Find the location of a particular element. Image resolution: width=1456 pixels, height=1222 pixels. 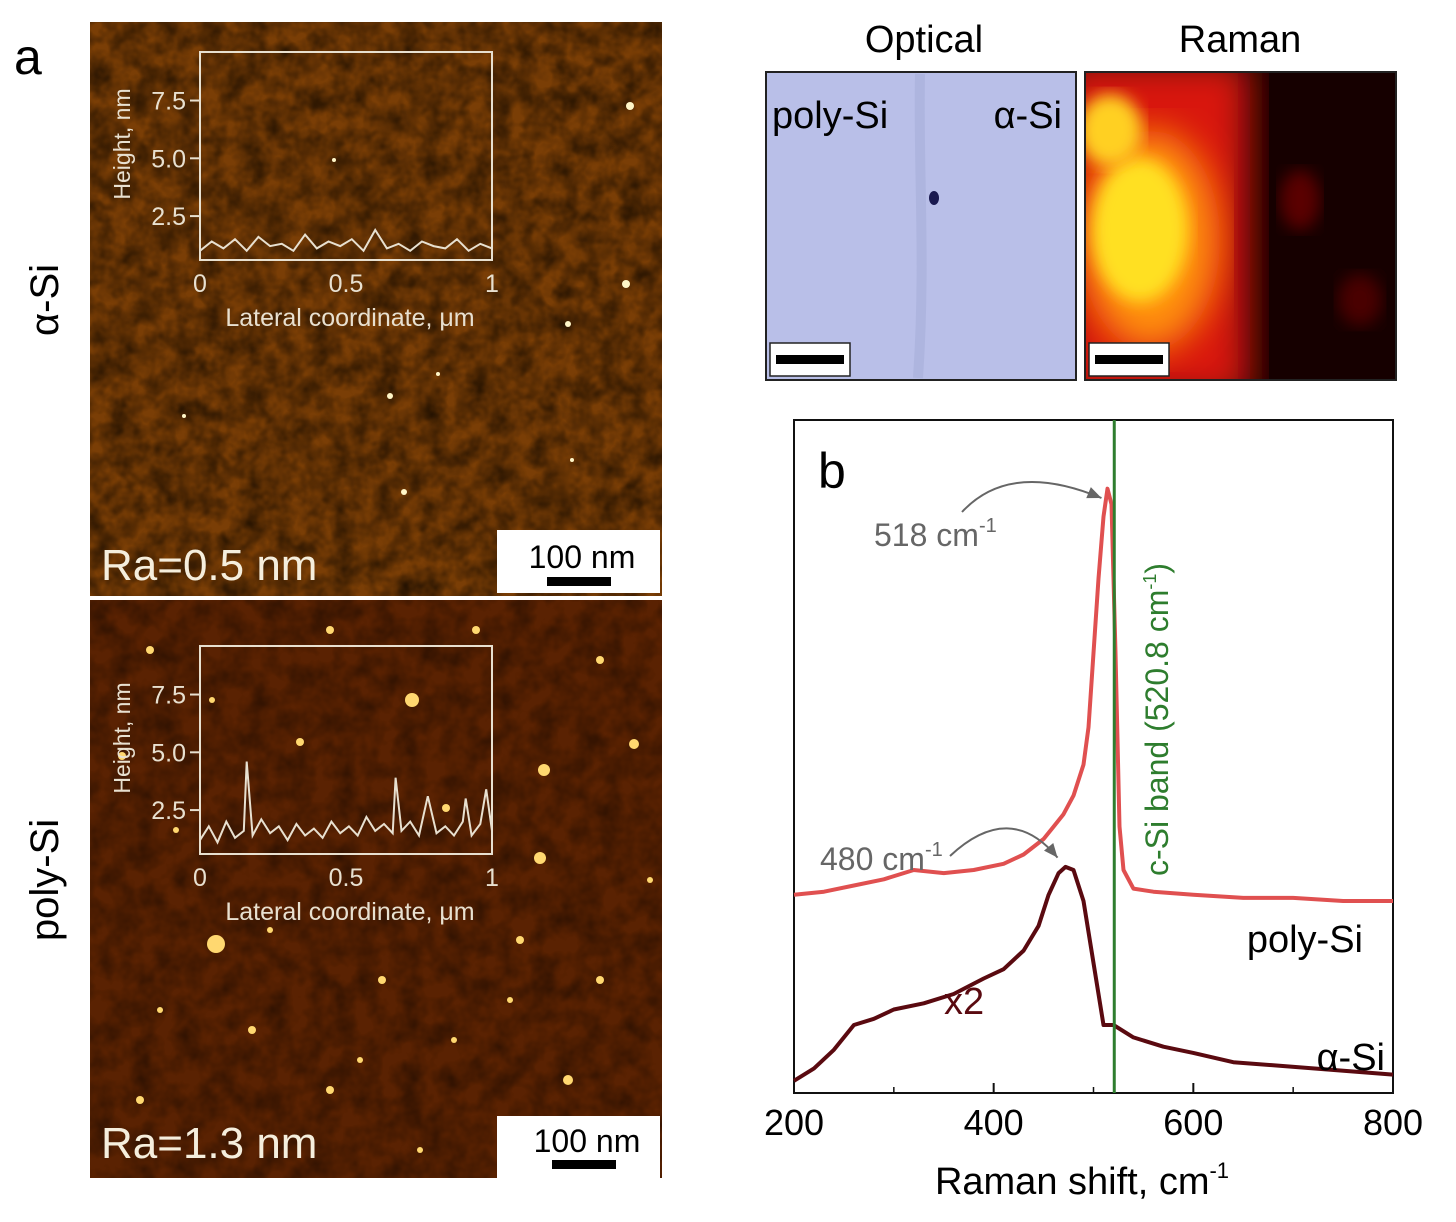

scale-bar-bottom-label: 100 nm is located at coordinates (587, 1141).